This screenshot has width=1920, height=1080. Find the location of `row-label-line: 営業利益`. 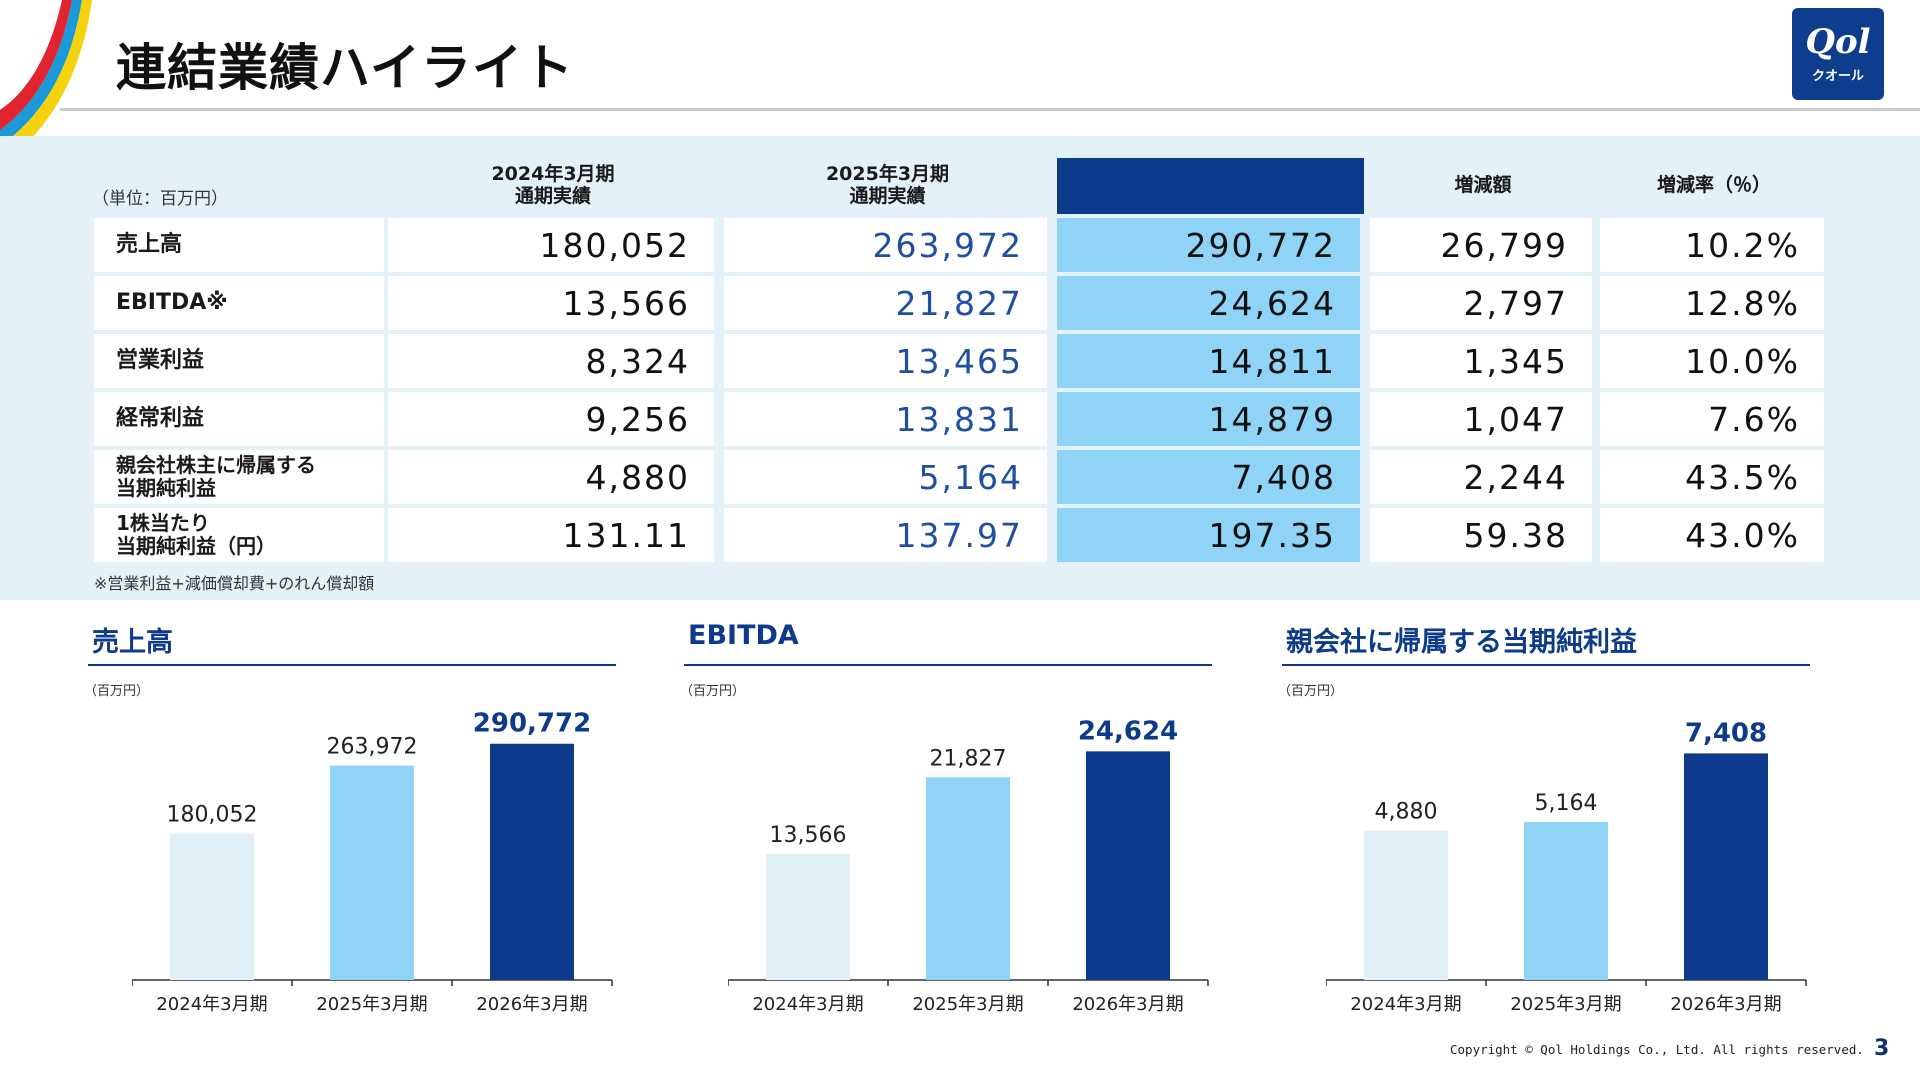

row-label-line: 営業利益 is located at coordinates (160, 361).